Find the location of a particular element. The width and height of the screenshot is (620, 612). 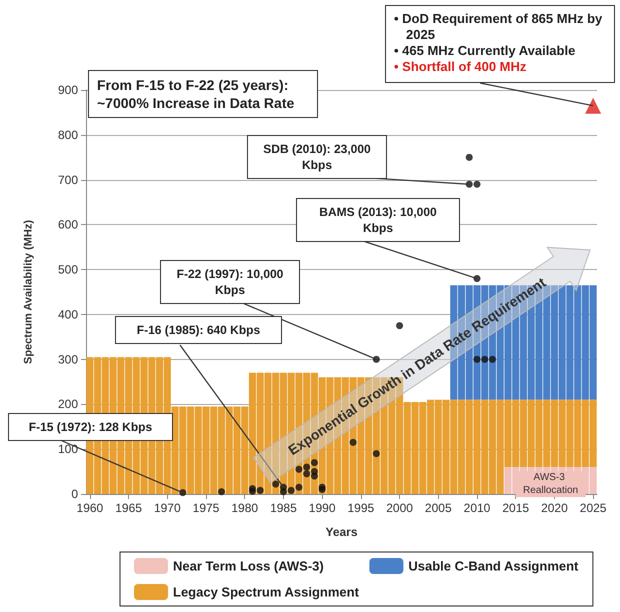

x-tick-label: 1995 is located at coordinates (361, 508).